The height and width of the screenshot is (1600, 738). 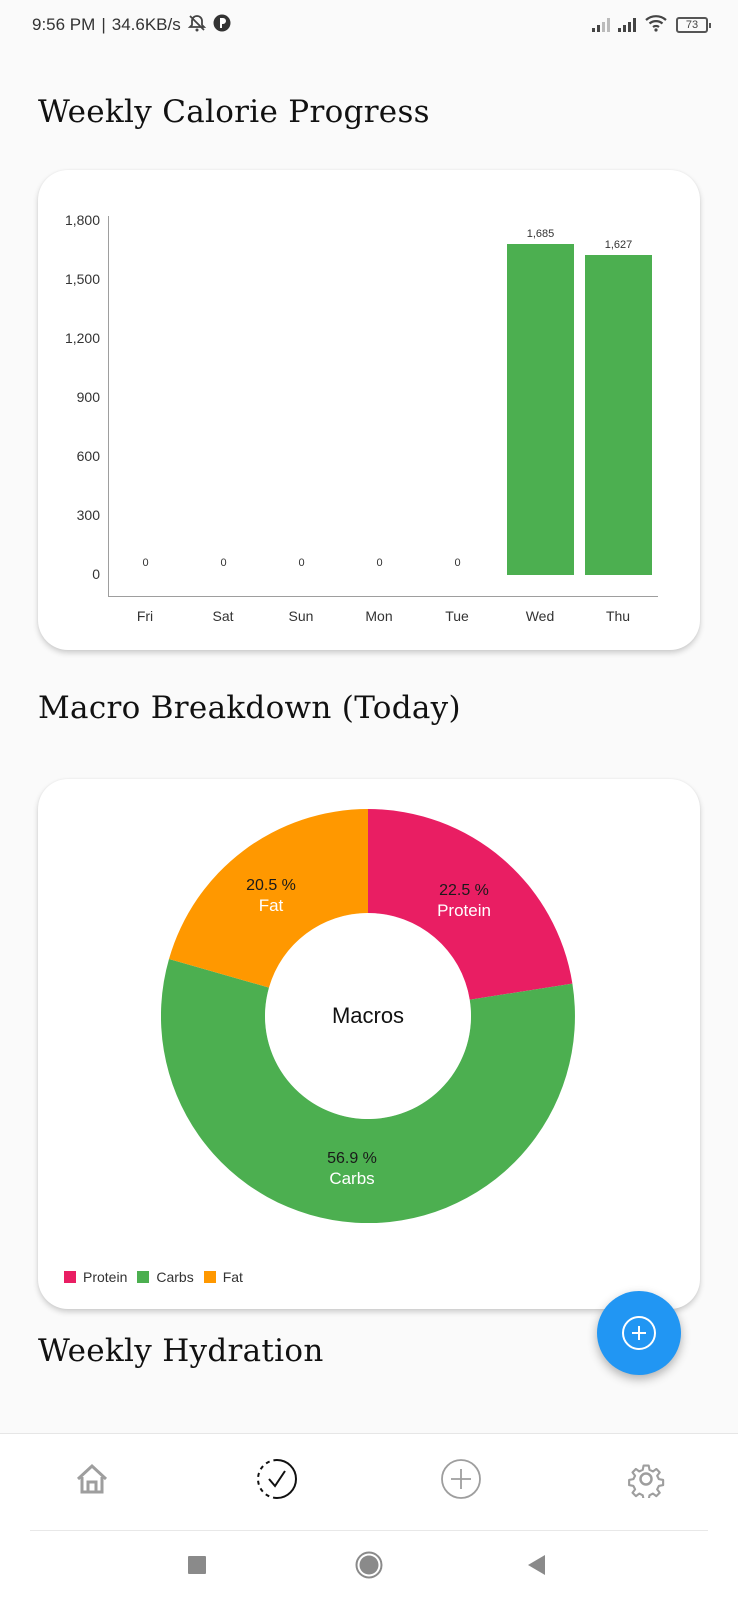 I want to click on macro-legend: Protein Carbs Fat, so click(x=154, y=1277).